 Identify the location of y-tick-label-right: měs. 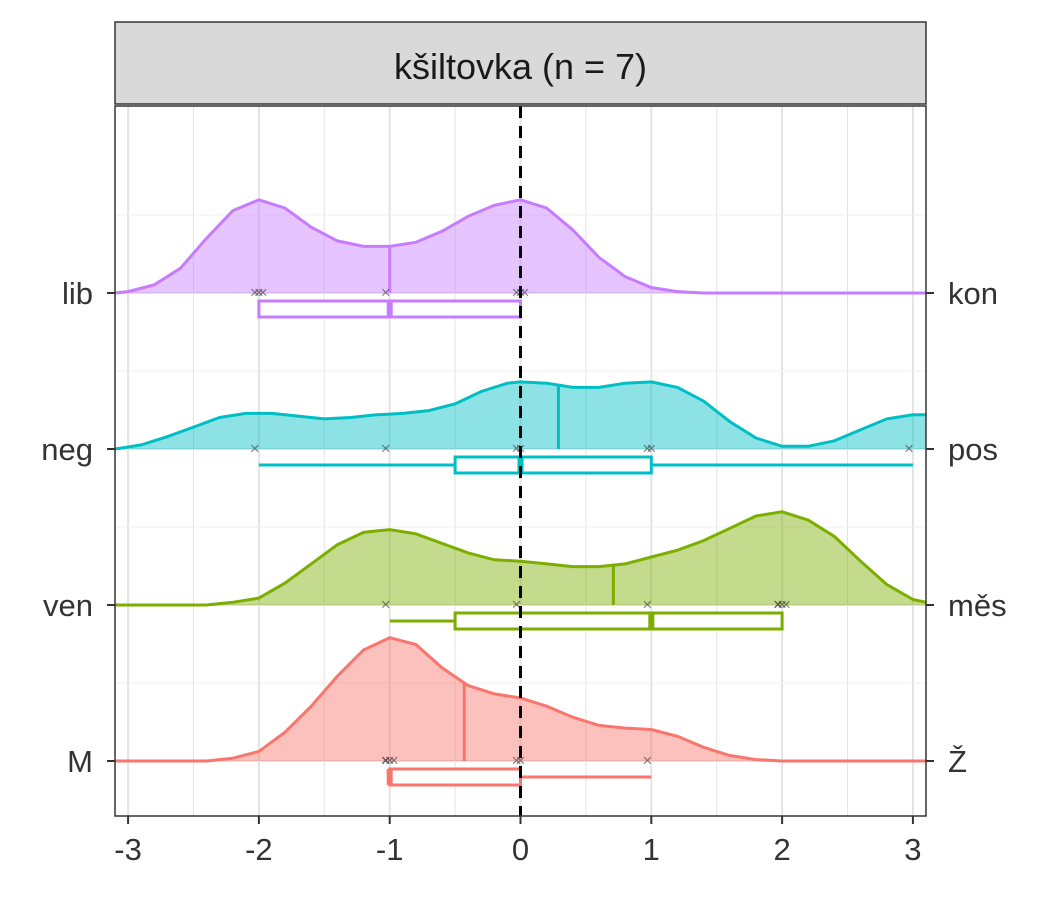
(977, 605).